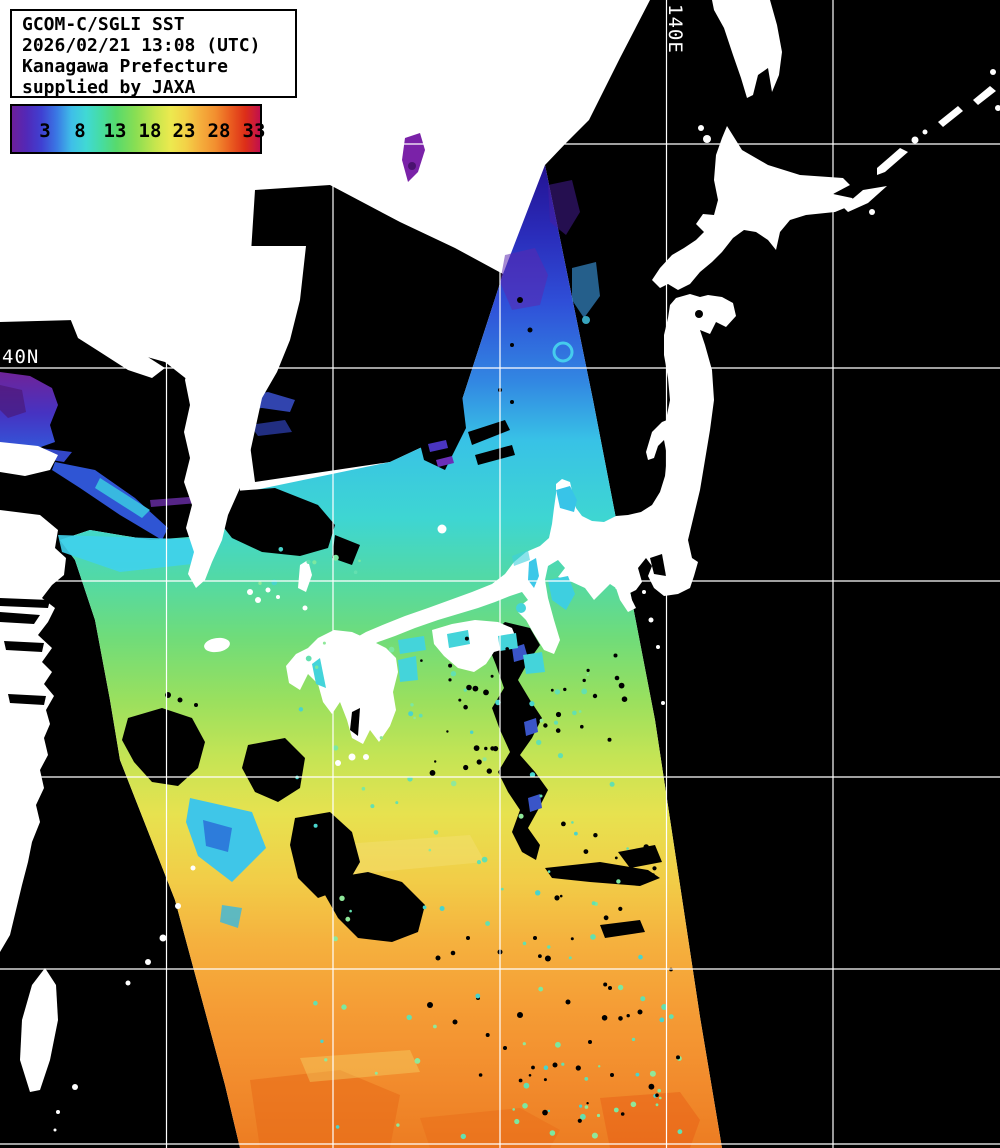 This screenshot has width=1000, height=1148. Describe the element at coordinates (707, 139) in the screenshot. I see `land-rishiri` at that location.